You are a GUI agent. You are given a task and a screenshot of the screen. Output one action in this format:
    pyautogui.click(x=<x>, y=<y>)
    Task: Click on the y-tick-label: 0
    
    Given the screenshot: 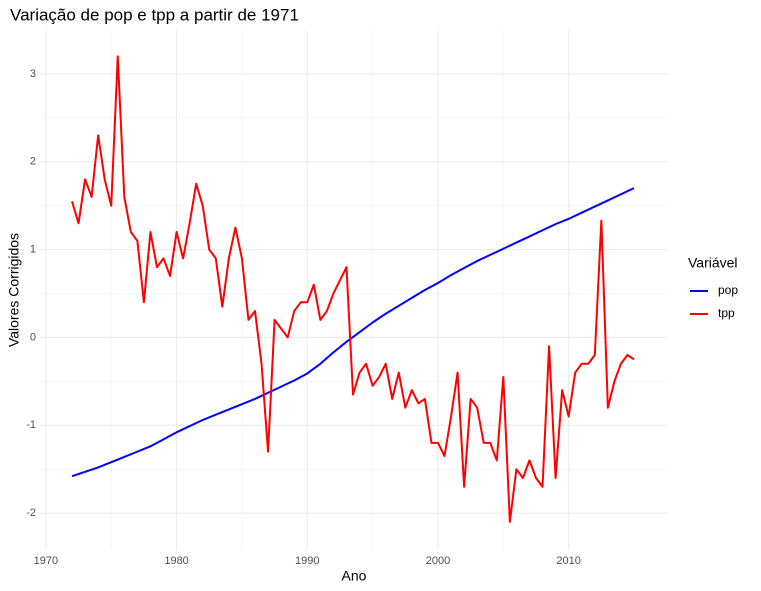 What is the action you would take?
    pyautogui.click(x=33, y=337)
    